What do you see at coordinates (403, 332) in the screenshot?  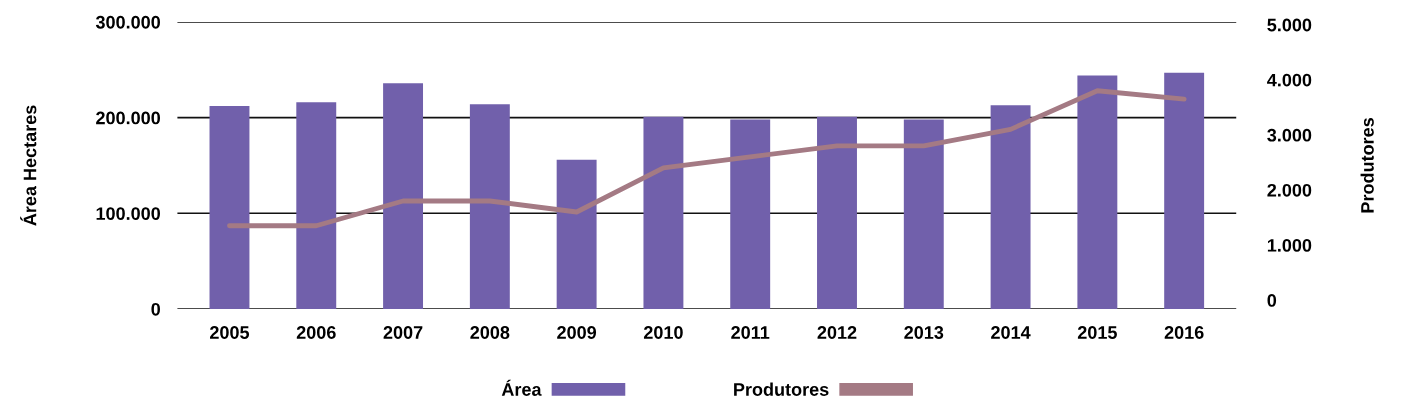 I see `x-tick-label: 2007` at bounding box center [403, 332].